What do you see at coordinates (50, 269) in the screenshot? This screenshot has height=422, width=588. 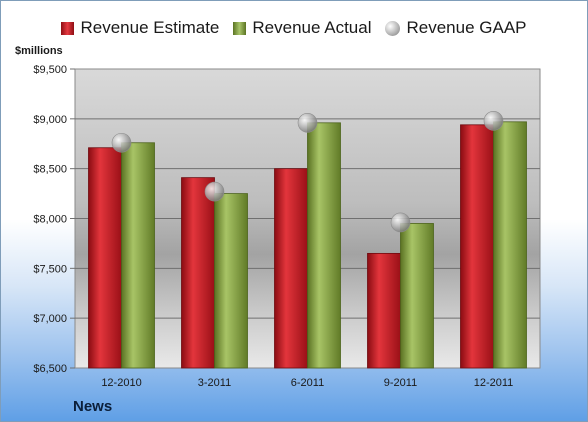 I see `y-tick-label: $7,500` at bounding box center [50, 269].